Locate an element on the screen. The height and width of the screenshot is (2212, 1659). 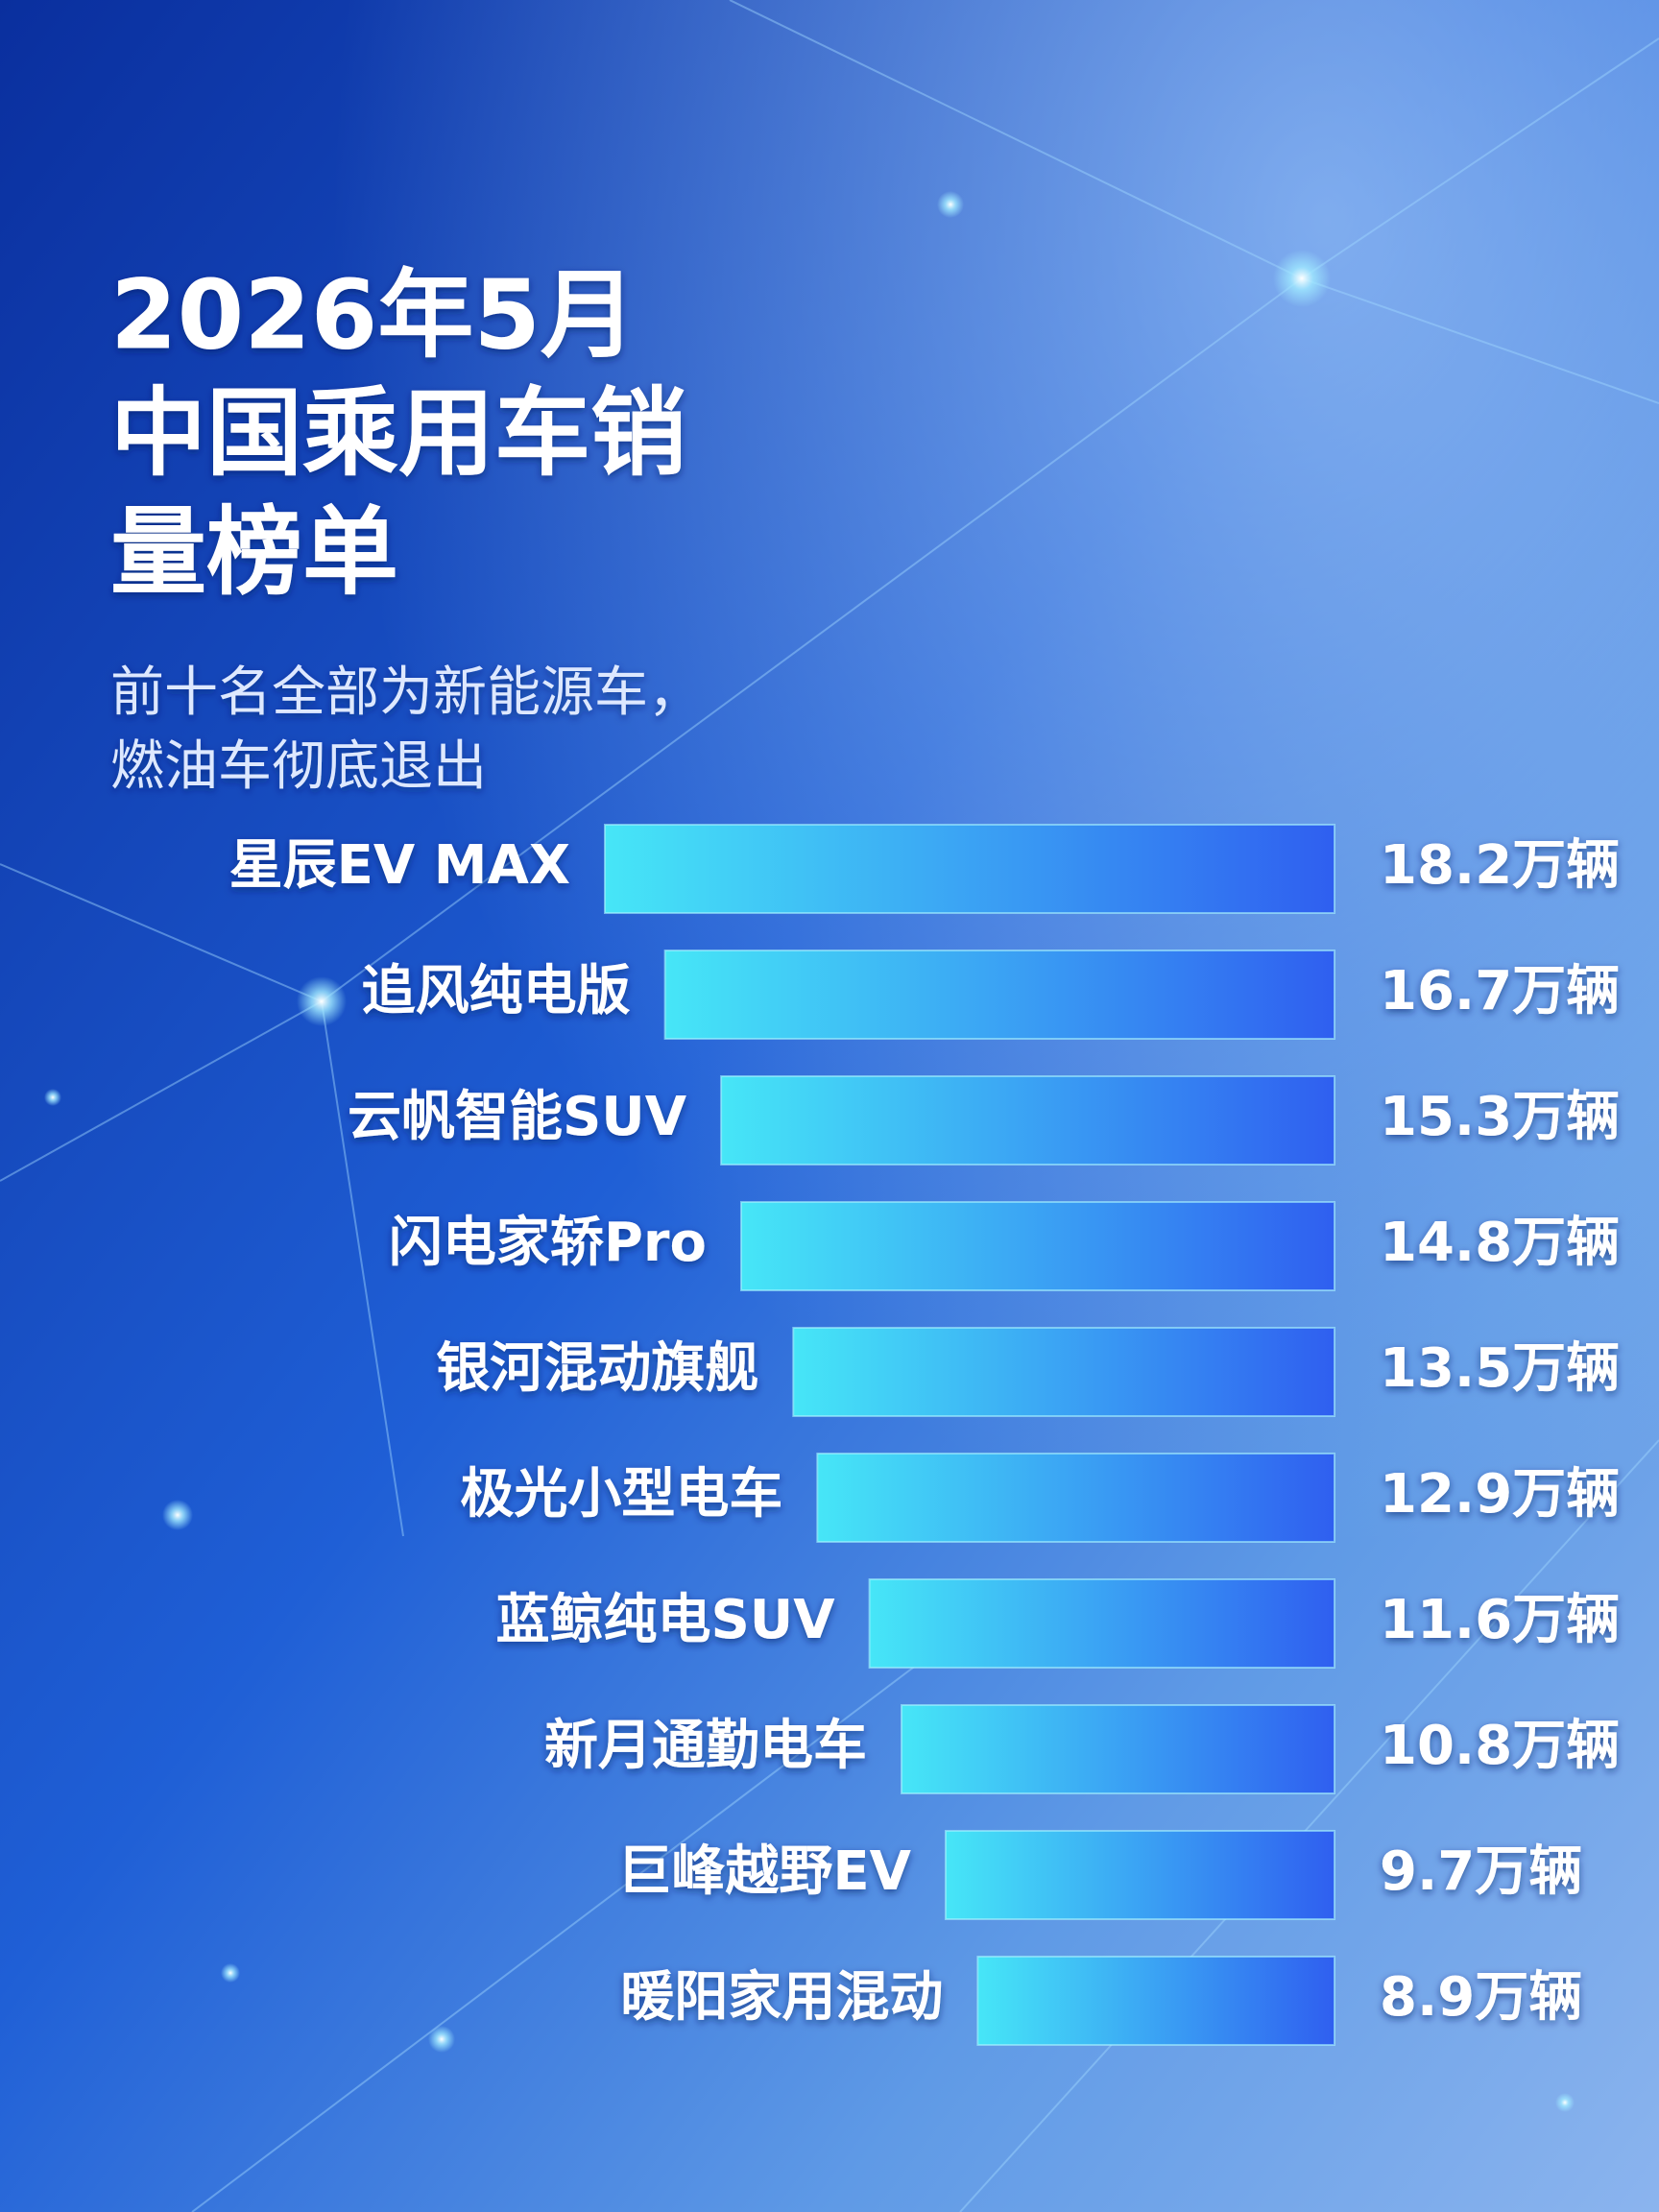
category-label: 暖阳家用混动 is located at coordinates (781, 1998).